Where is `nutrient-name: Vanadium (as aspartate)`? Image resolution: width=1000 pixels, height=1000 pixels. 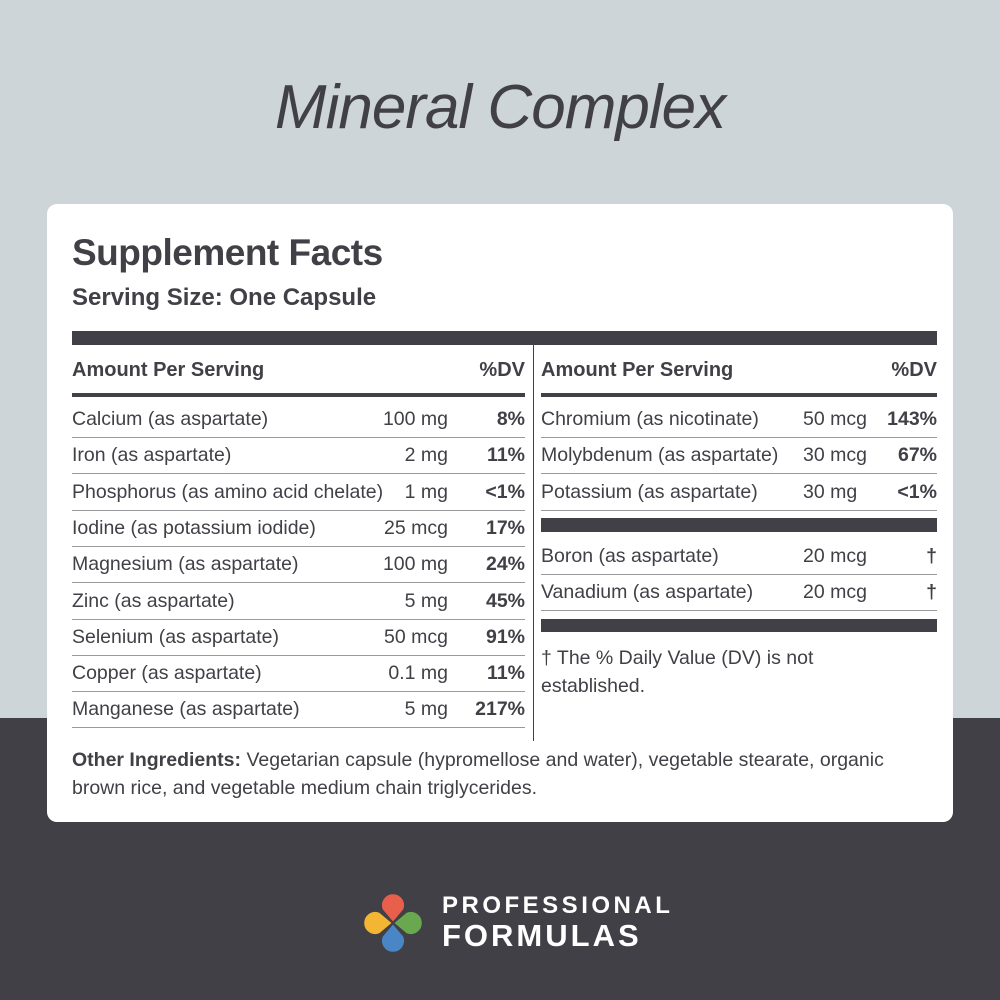 nutrient-name: Vanadium (as aspartate) is located at coordinates (647, 592).